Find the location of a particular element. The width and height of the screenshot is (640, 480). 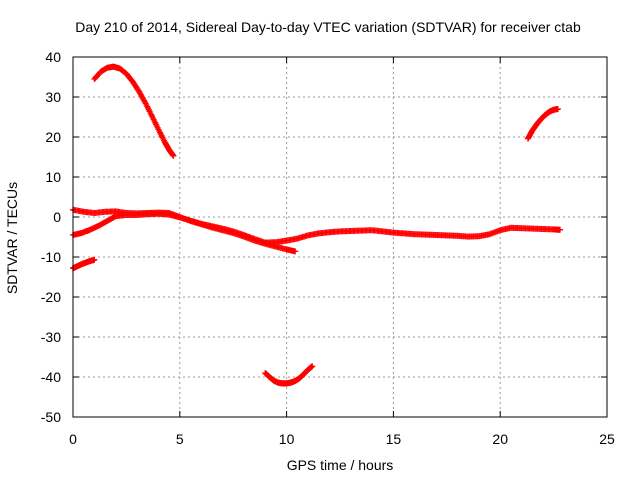

y-tick-label: 0 is located at coordinates (57, 217).